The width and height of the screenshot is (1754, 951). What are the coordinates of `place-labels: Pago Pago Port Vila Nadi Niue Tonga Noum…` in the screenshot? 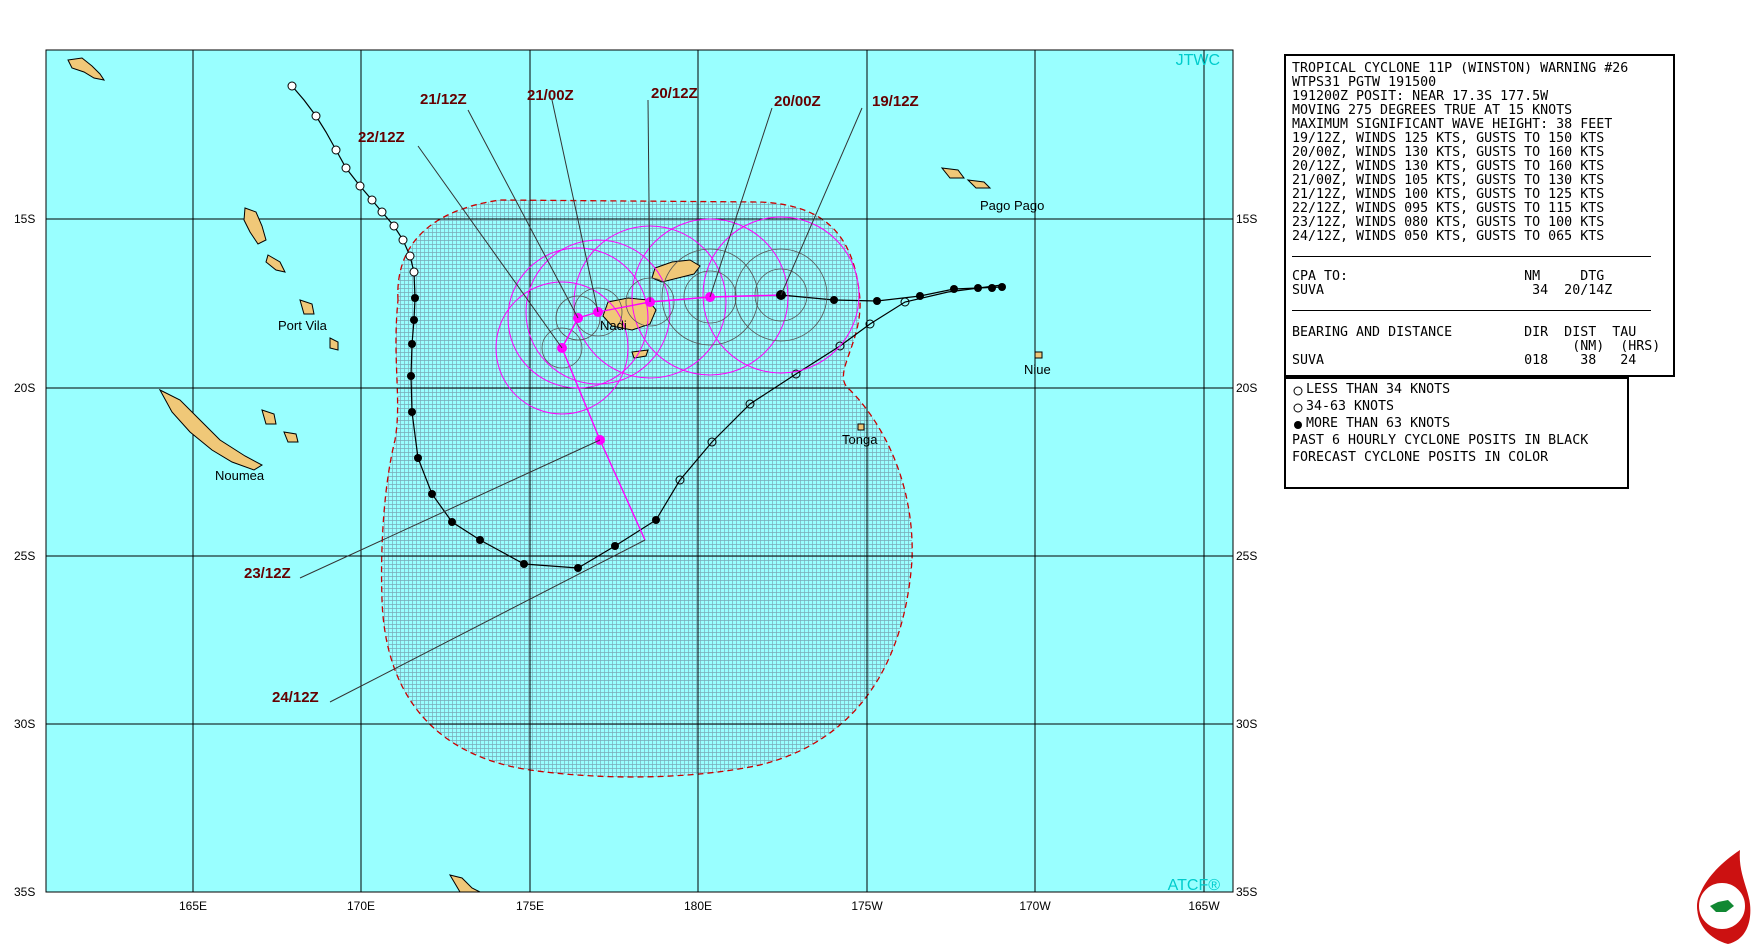 It's located at (633, 340).